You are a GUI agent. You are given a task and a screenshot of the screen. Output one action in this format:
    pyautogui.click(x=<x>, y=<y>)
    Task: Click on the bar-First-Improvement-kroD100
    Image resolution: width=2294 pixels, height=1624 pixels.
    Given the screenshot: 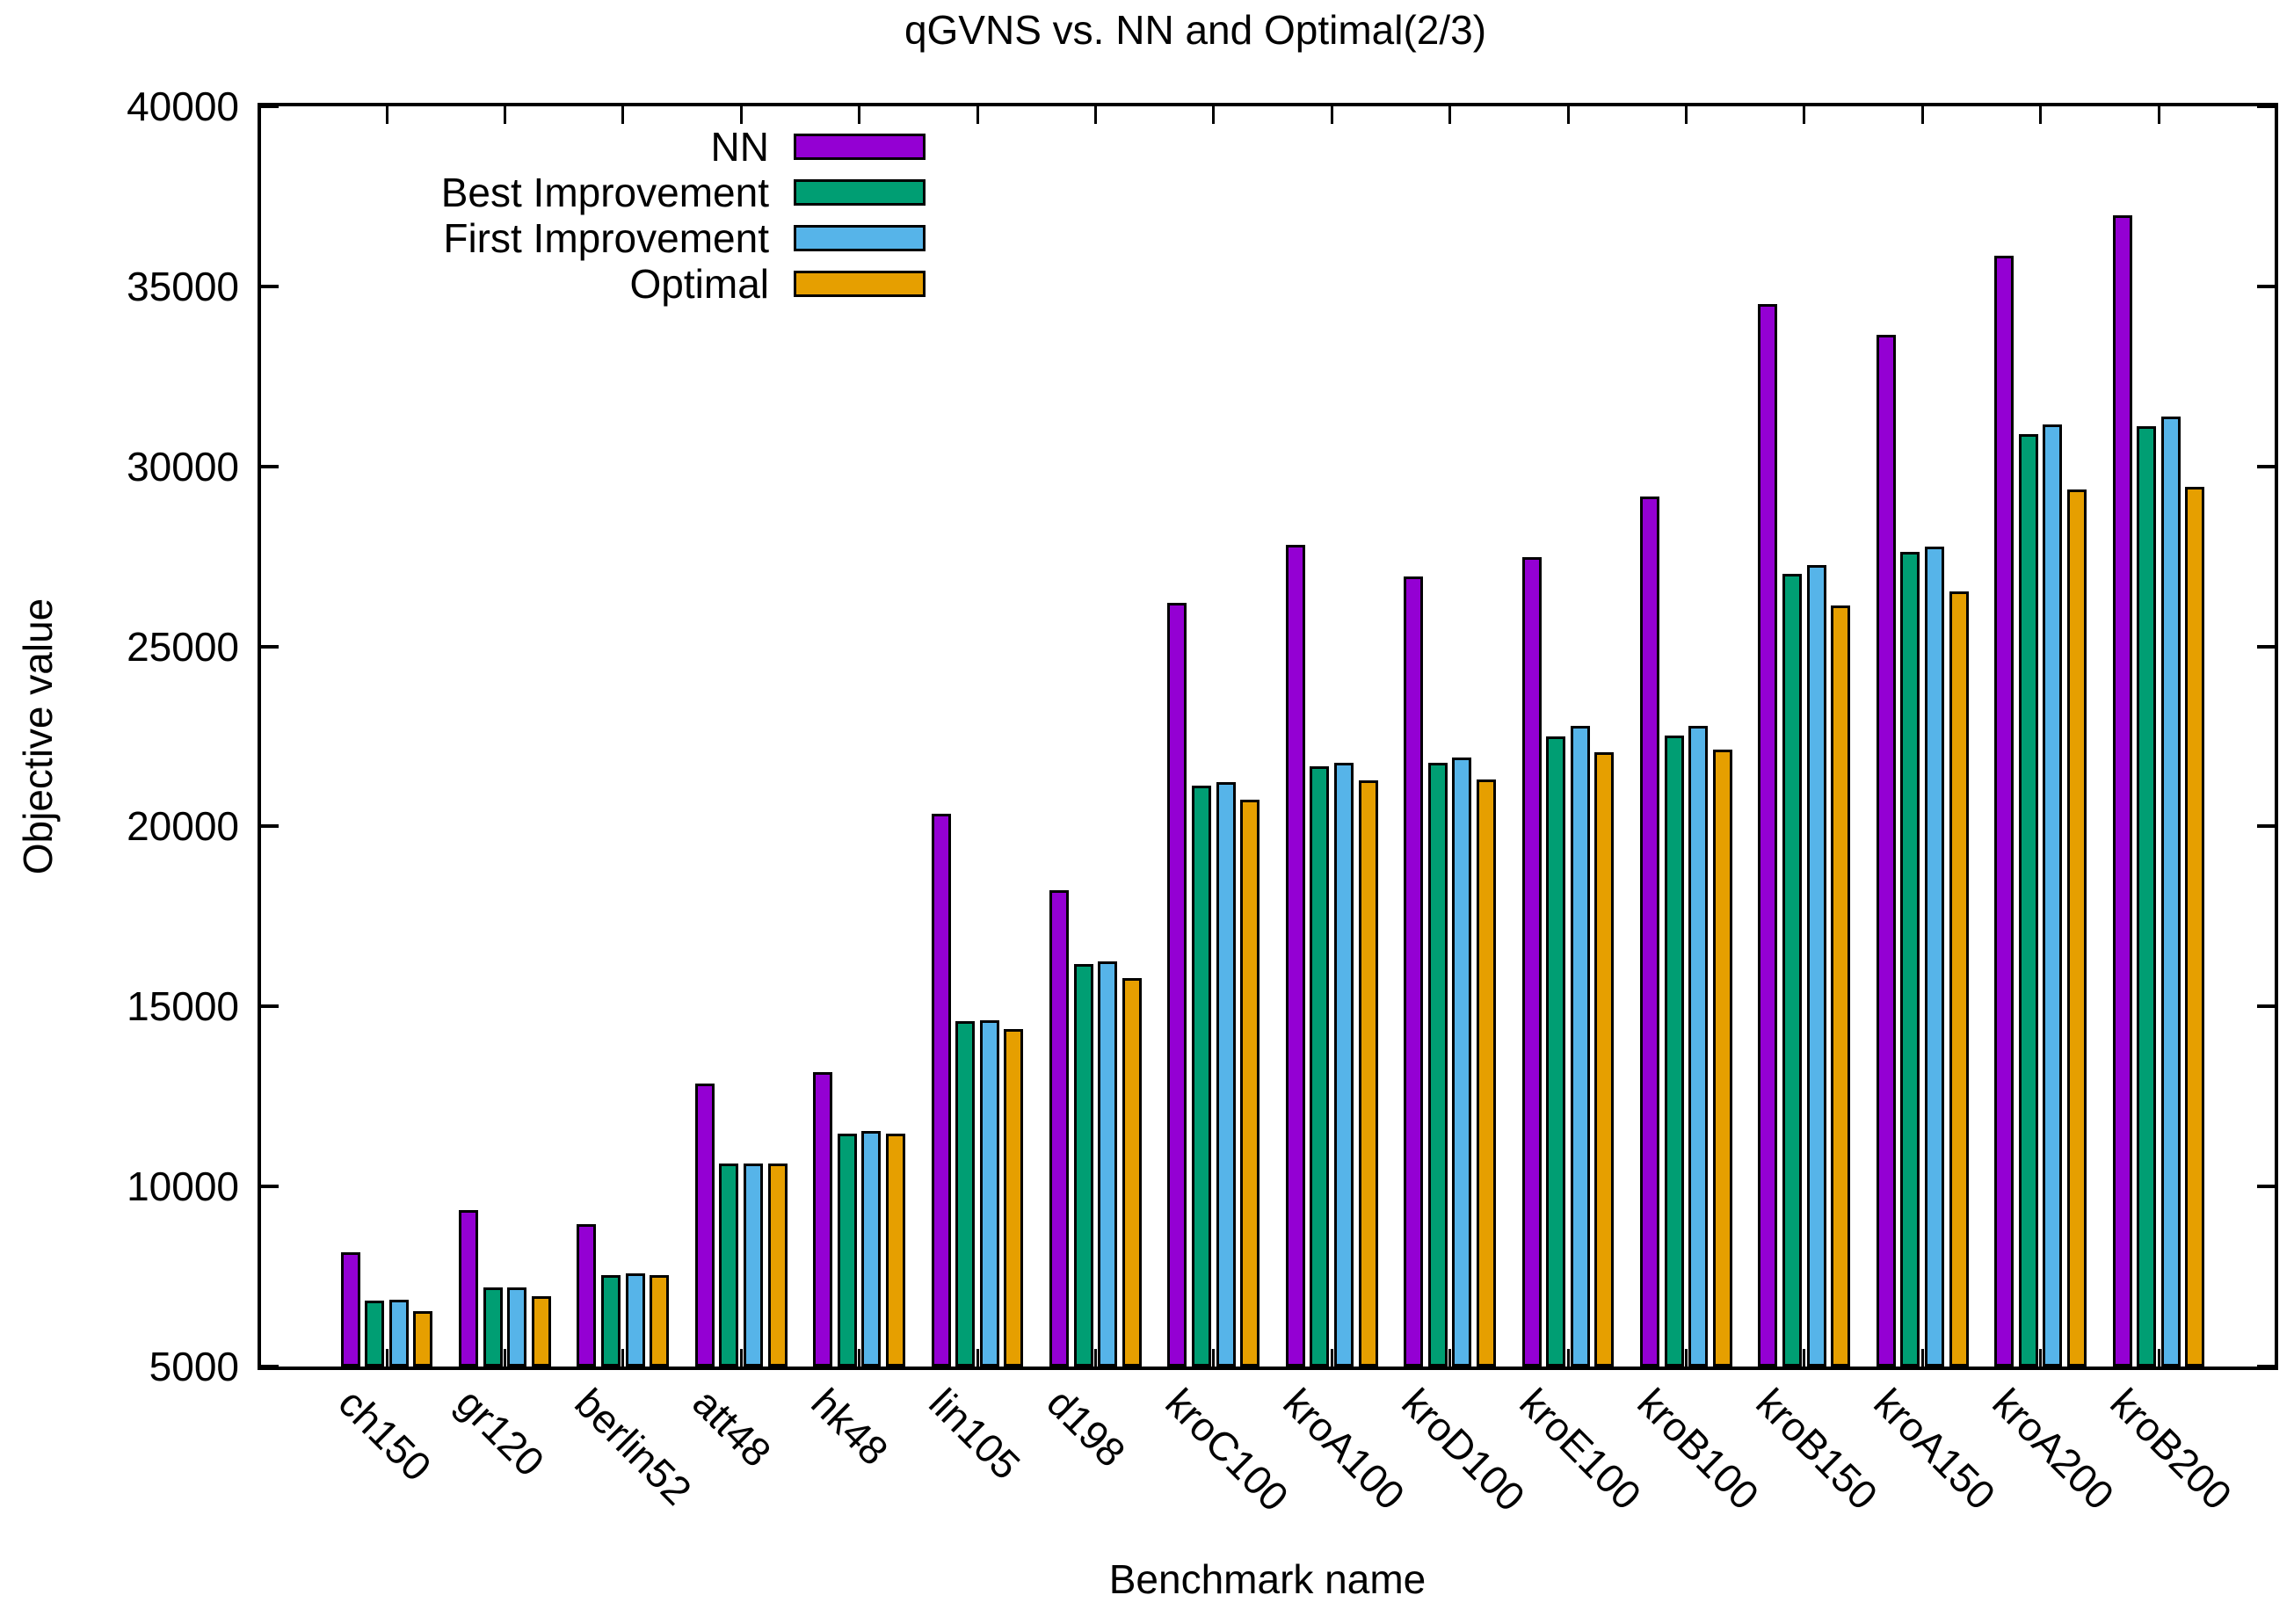 What is the action you would take?
    pyautogui.click(x=1462, y=1062)
    